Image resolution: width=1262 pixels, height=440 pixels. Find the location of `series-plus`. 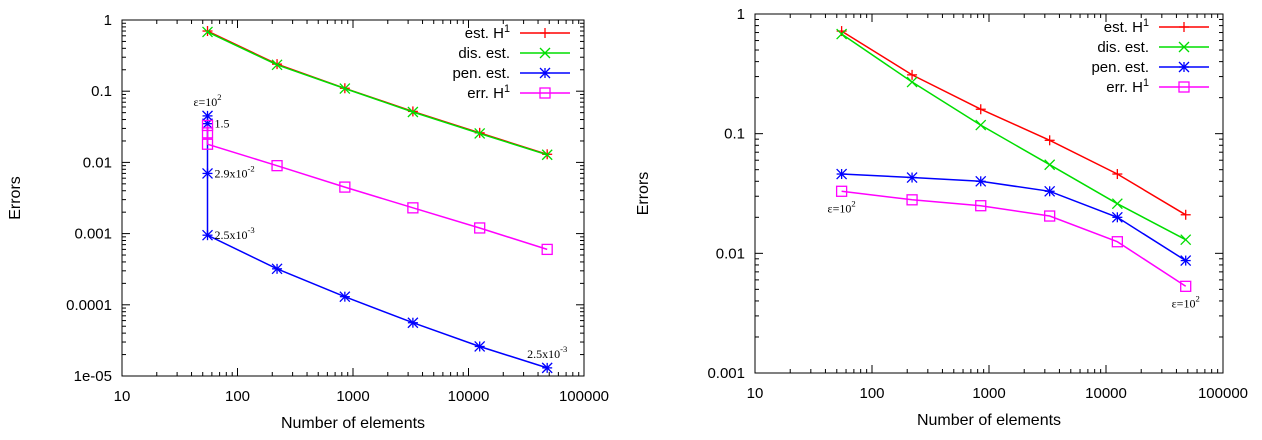

series-plus is located at coordinates (1013, 123).